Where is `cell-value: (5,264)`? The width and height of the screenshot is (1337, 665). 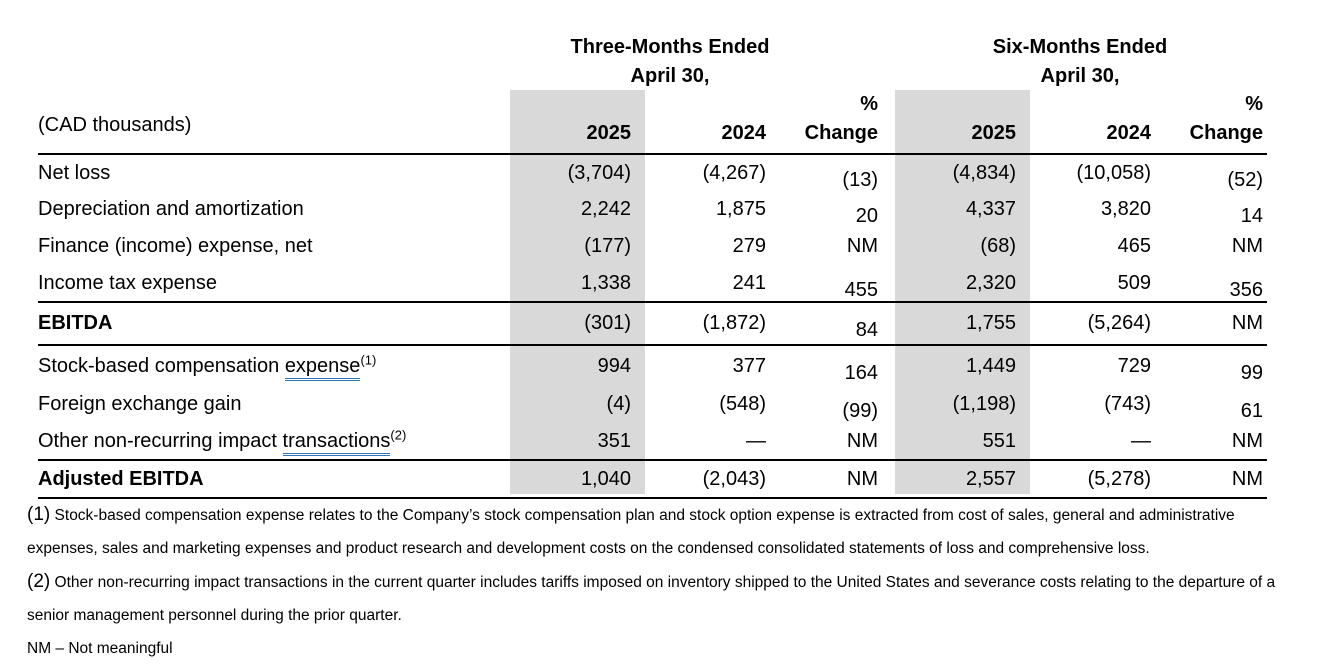 cell-value: (5,264) is located at coordinates (1119, 323).